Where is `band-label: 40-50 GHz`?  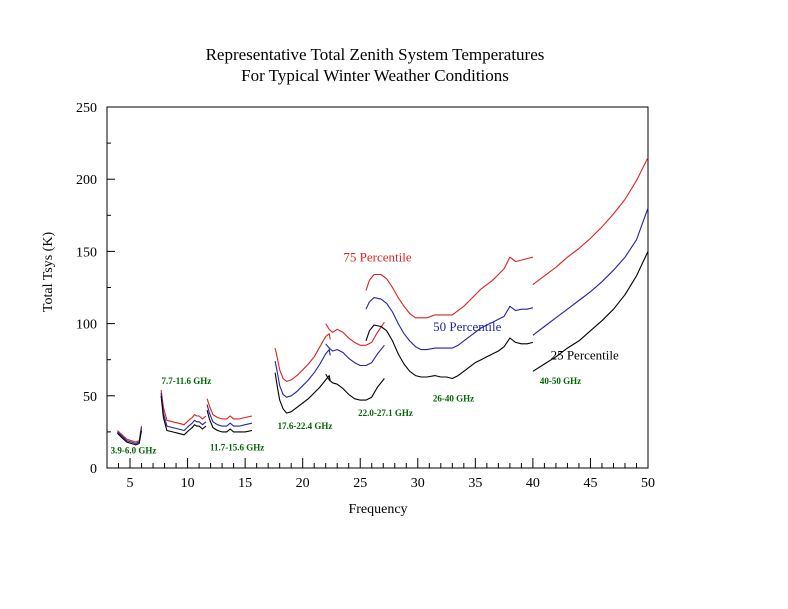 band-label: 40-50 GHz is located at coordinates (560, 381).